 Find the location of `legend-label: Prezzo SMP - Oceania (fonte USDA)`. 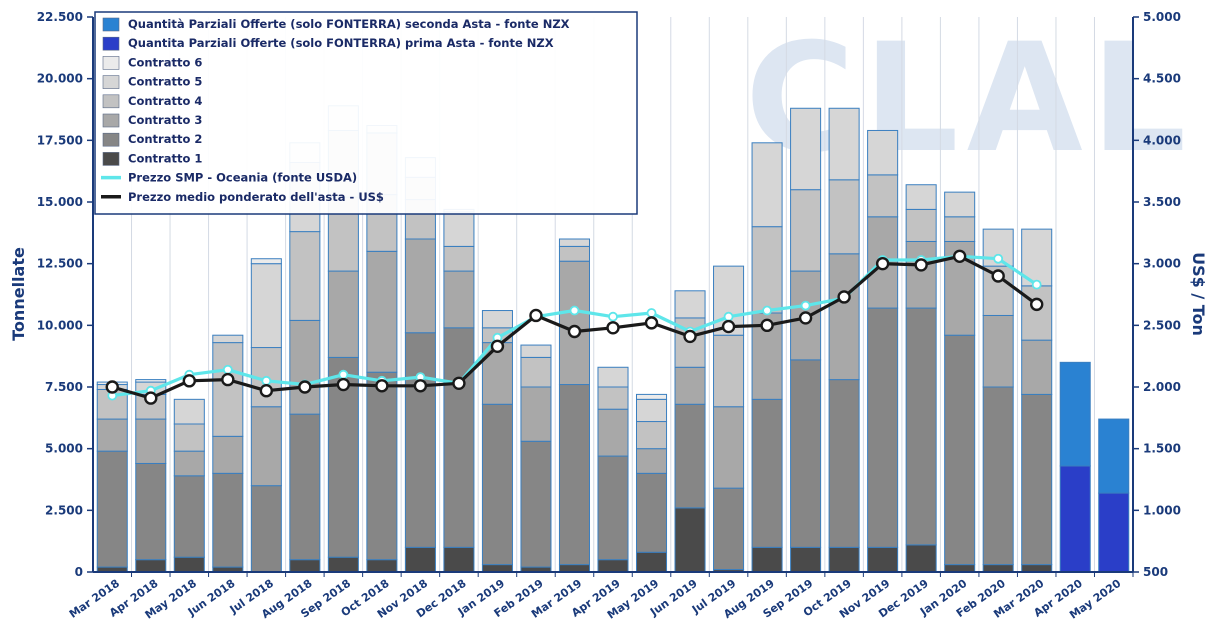

legend-label: Prezzo SMP - Oceania (fonte USDA) is located at coordinates (242, 178).